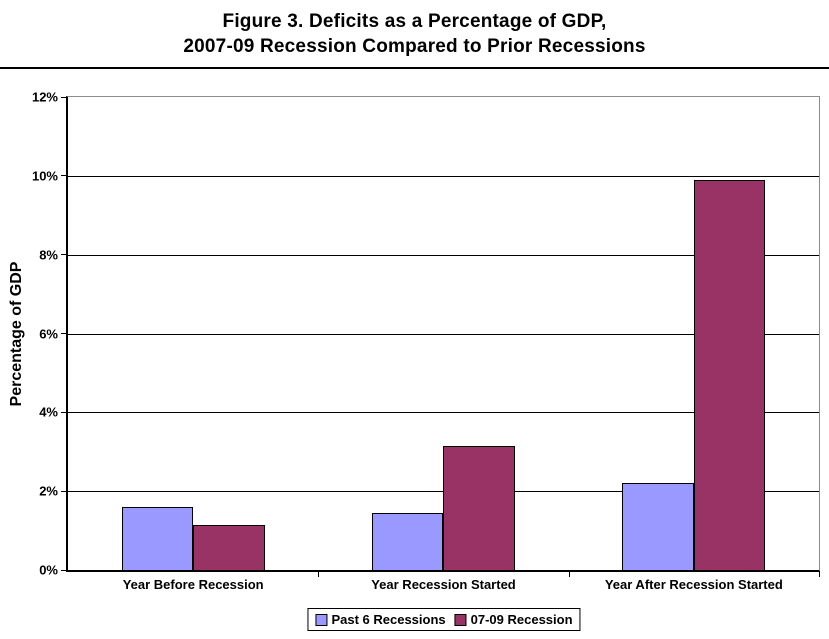  What do you see at coordinates (29, 334) in the screenshot?
I see `y-axis-tick-labels: 12% 10% 8% 6% 4% 2% 0%` at bounding box center [29, 334].